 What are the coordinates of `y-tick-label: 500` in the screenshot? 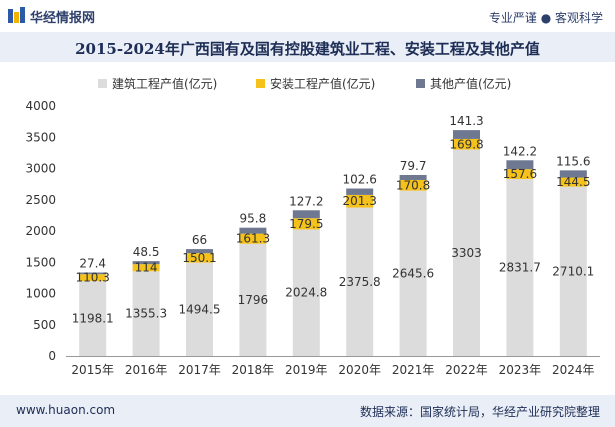 It's located at (44, 325).